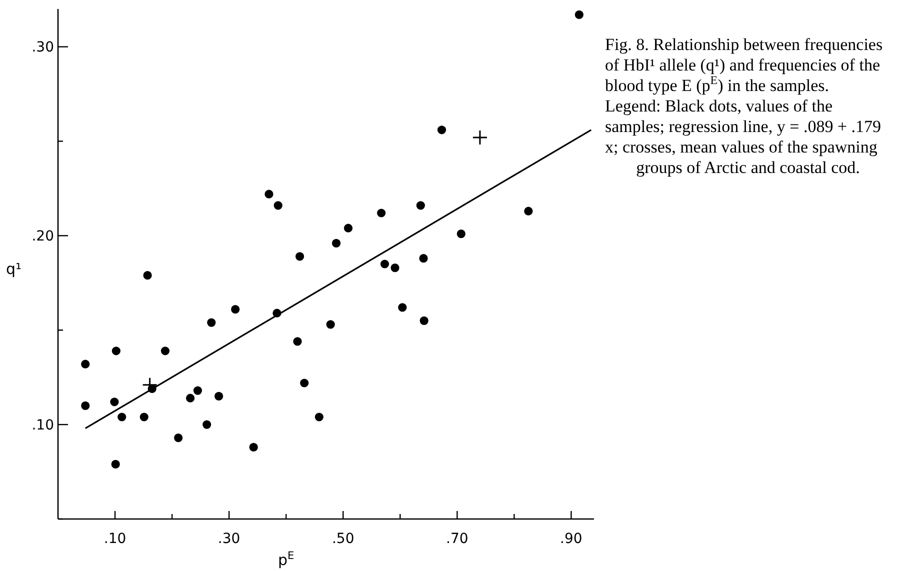 The image size is (899, 571). What do you see at coordinates (744, 106) in the screenshot?
I see `text: Fig. 8. Relationship between frequencies of HbI¹ allele (q¹) and frequencies of the blood type E (p$^{E}$) in the samples. Legend: Black dots, values of the samples; regression line, y = .089 + .179 x; crosses, mean values of the spawning groups of Arctic and coastal cod.` at bounding box center [744, 106].